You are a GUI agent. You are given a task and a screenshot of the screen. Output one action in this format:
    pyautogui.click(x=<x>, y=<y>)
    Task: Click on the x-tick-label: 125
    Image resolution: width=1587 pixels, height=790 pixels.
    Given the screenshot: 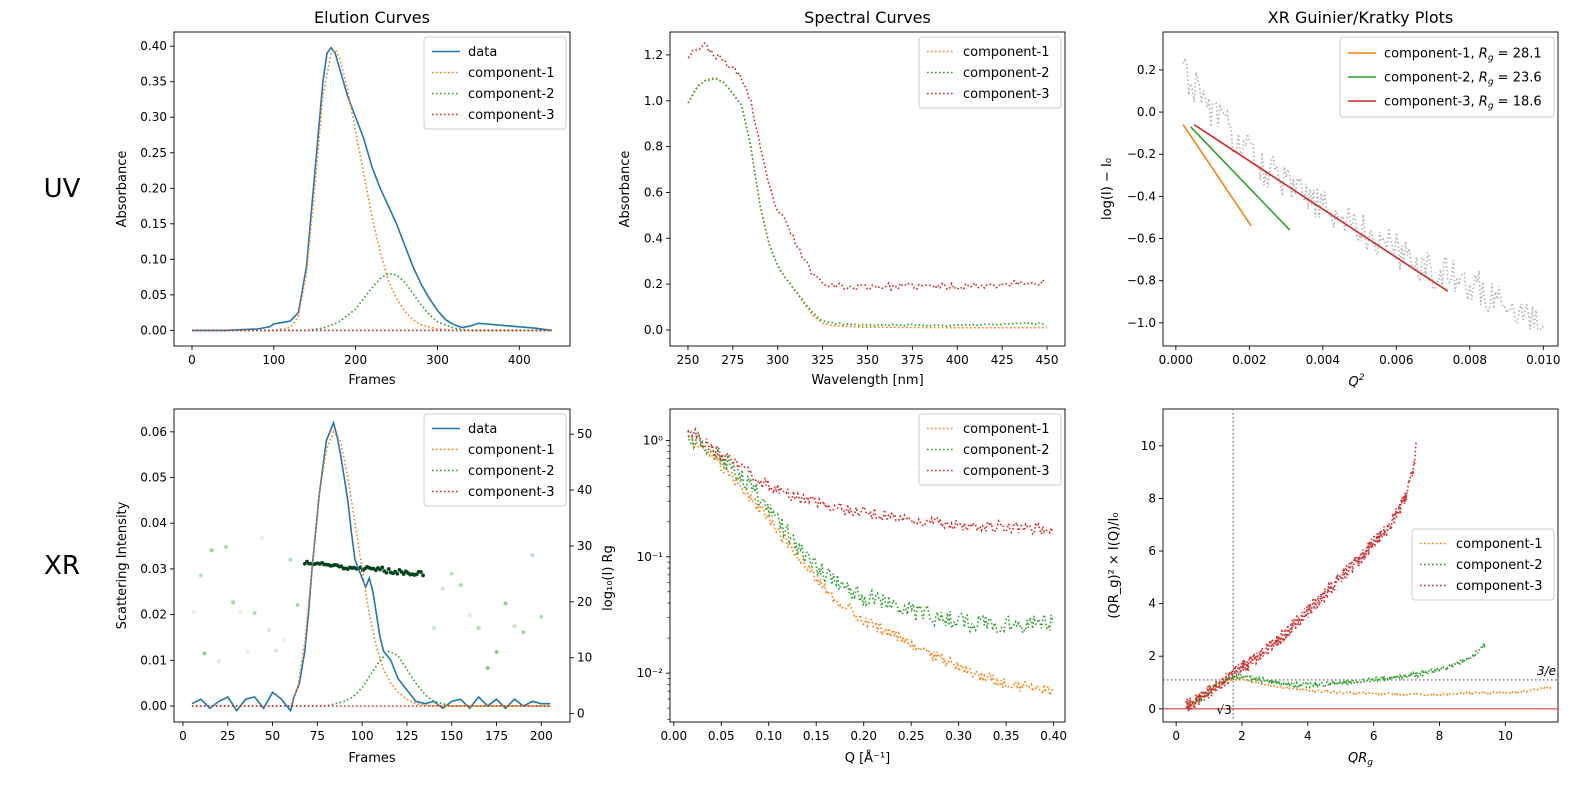 What is the action you would take?
    pyautogui.click(x=406, y=736)
    